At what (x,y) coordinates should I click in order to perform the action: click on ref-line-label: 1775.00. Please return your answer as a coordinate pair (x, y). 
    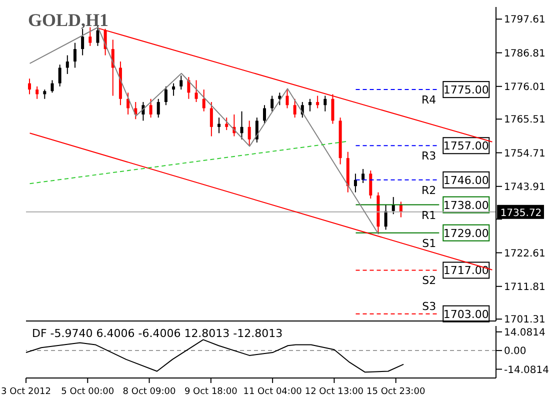
    Looking at the image, I should click on (466, 90).